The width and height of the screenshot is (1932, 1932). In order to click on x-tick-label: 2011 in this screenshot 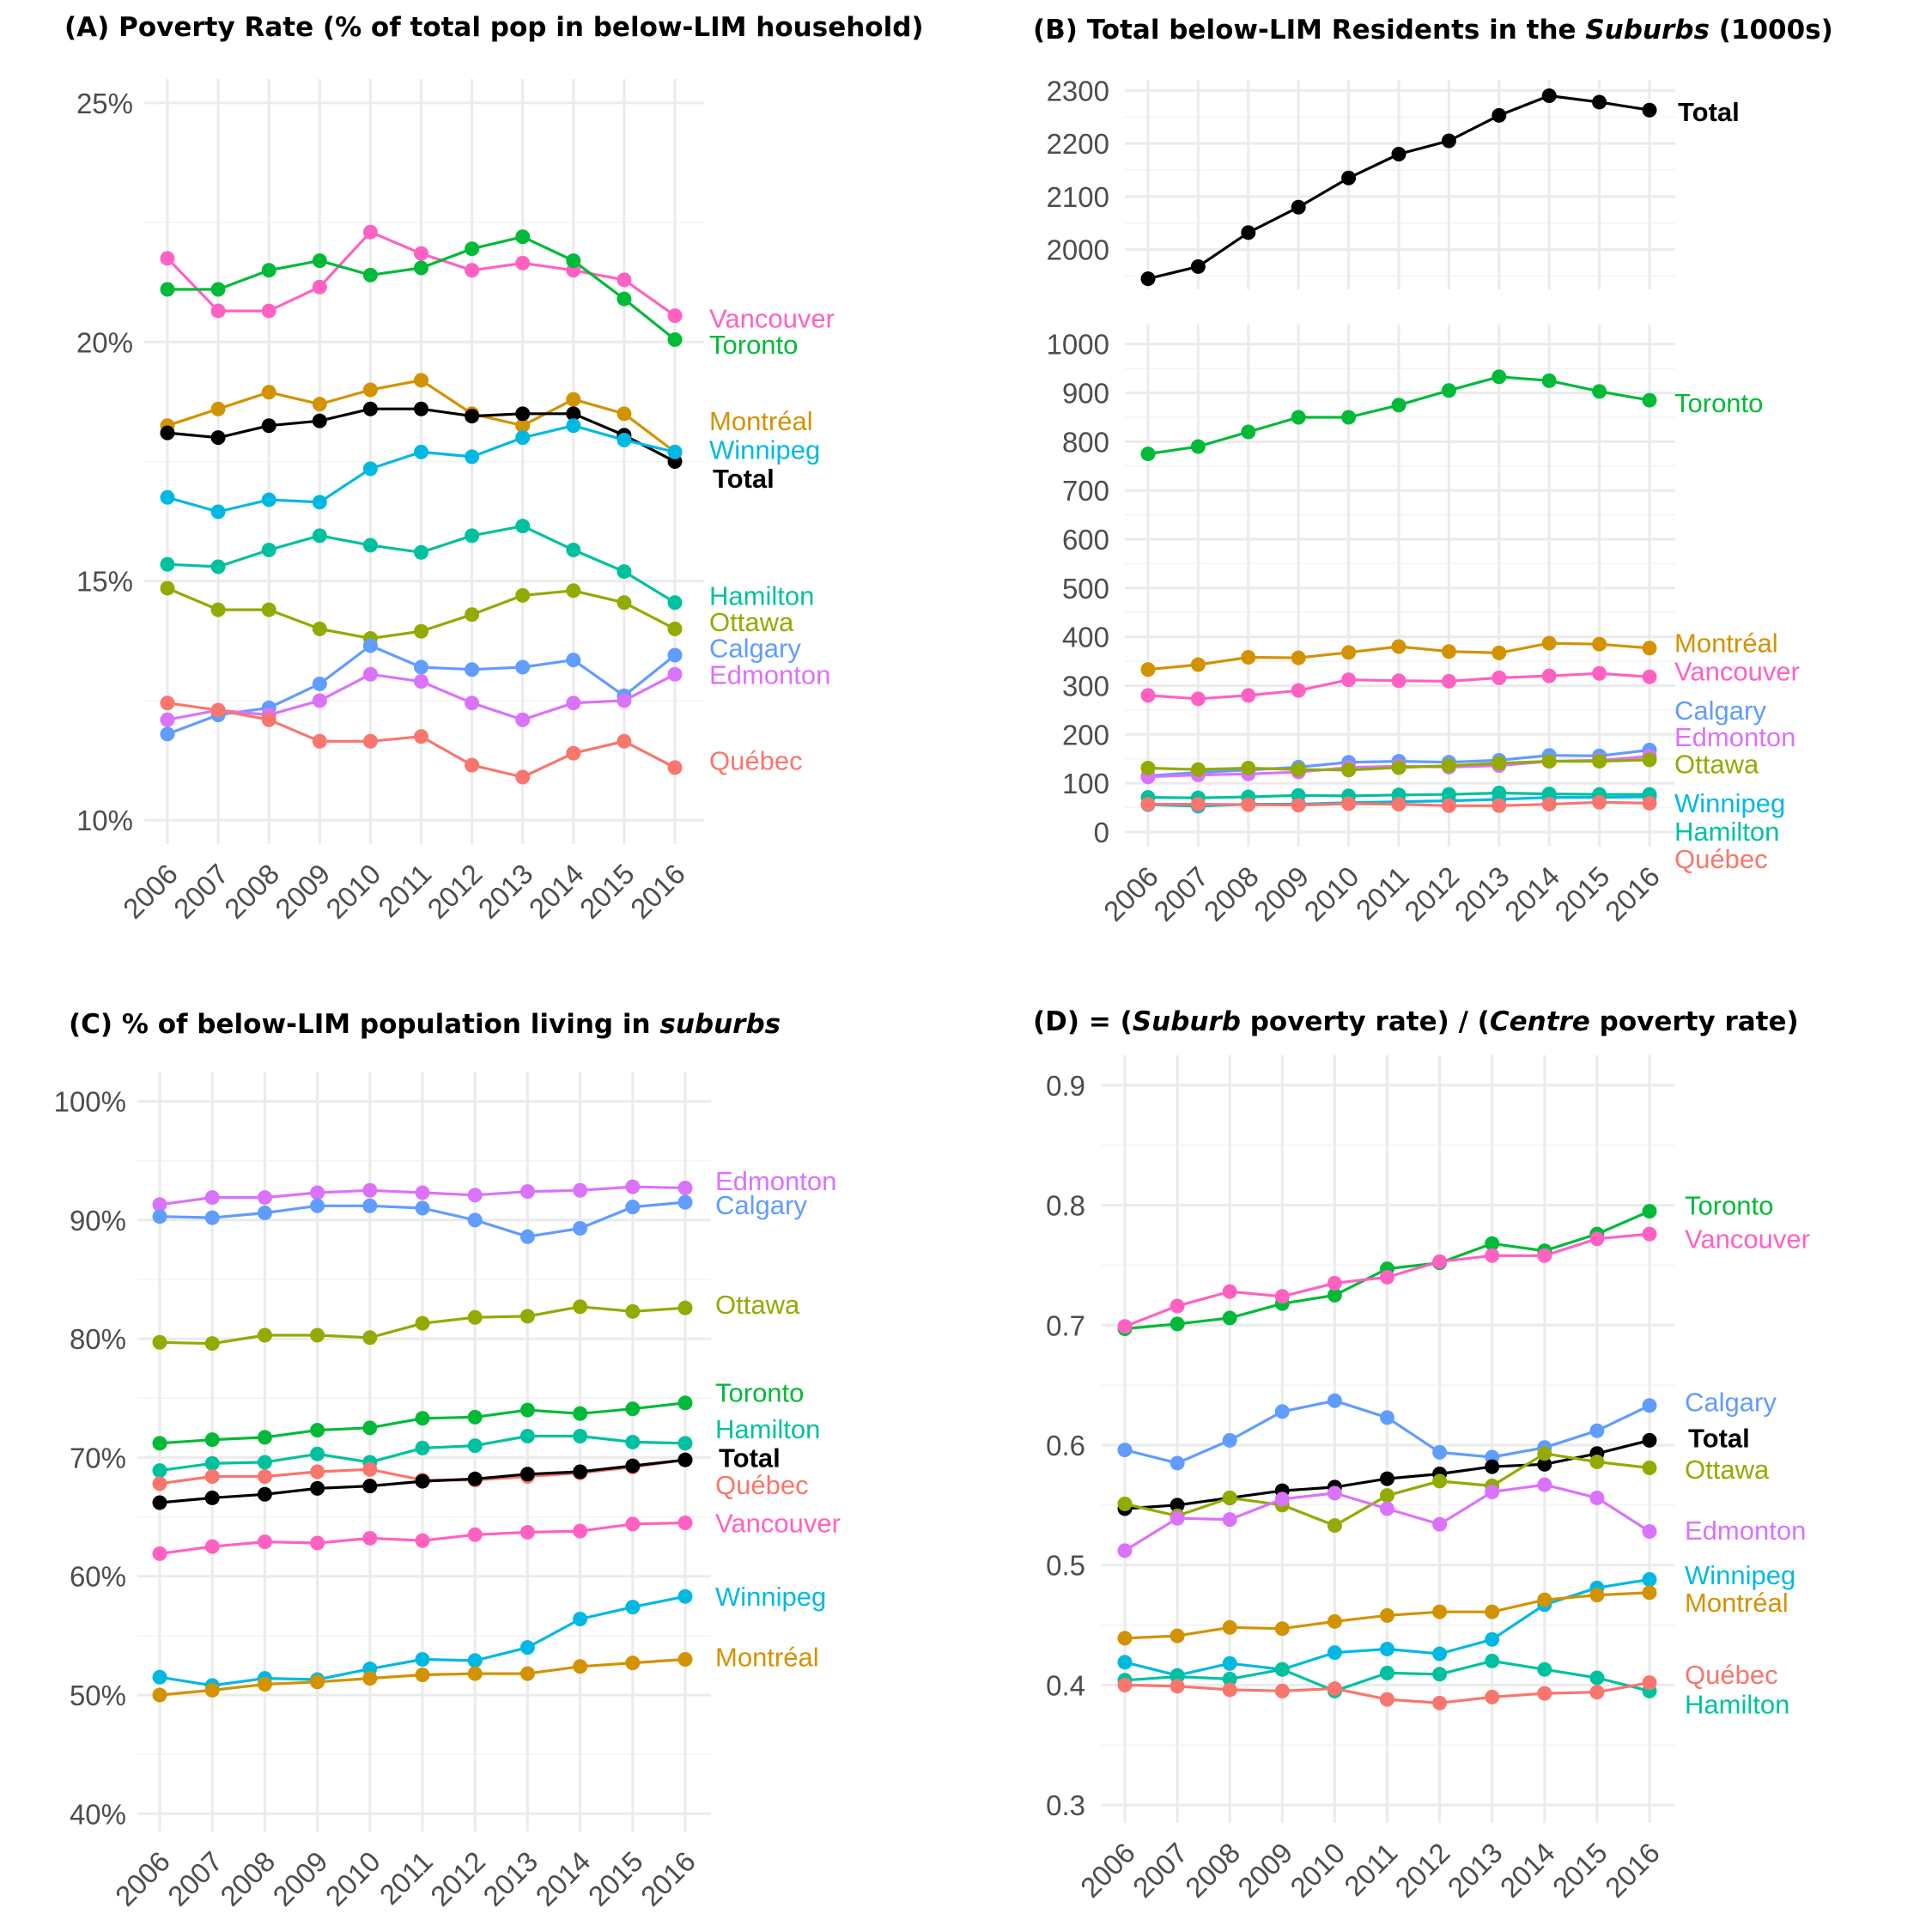, I will do `click(1371, 1870)`.